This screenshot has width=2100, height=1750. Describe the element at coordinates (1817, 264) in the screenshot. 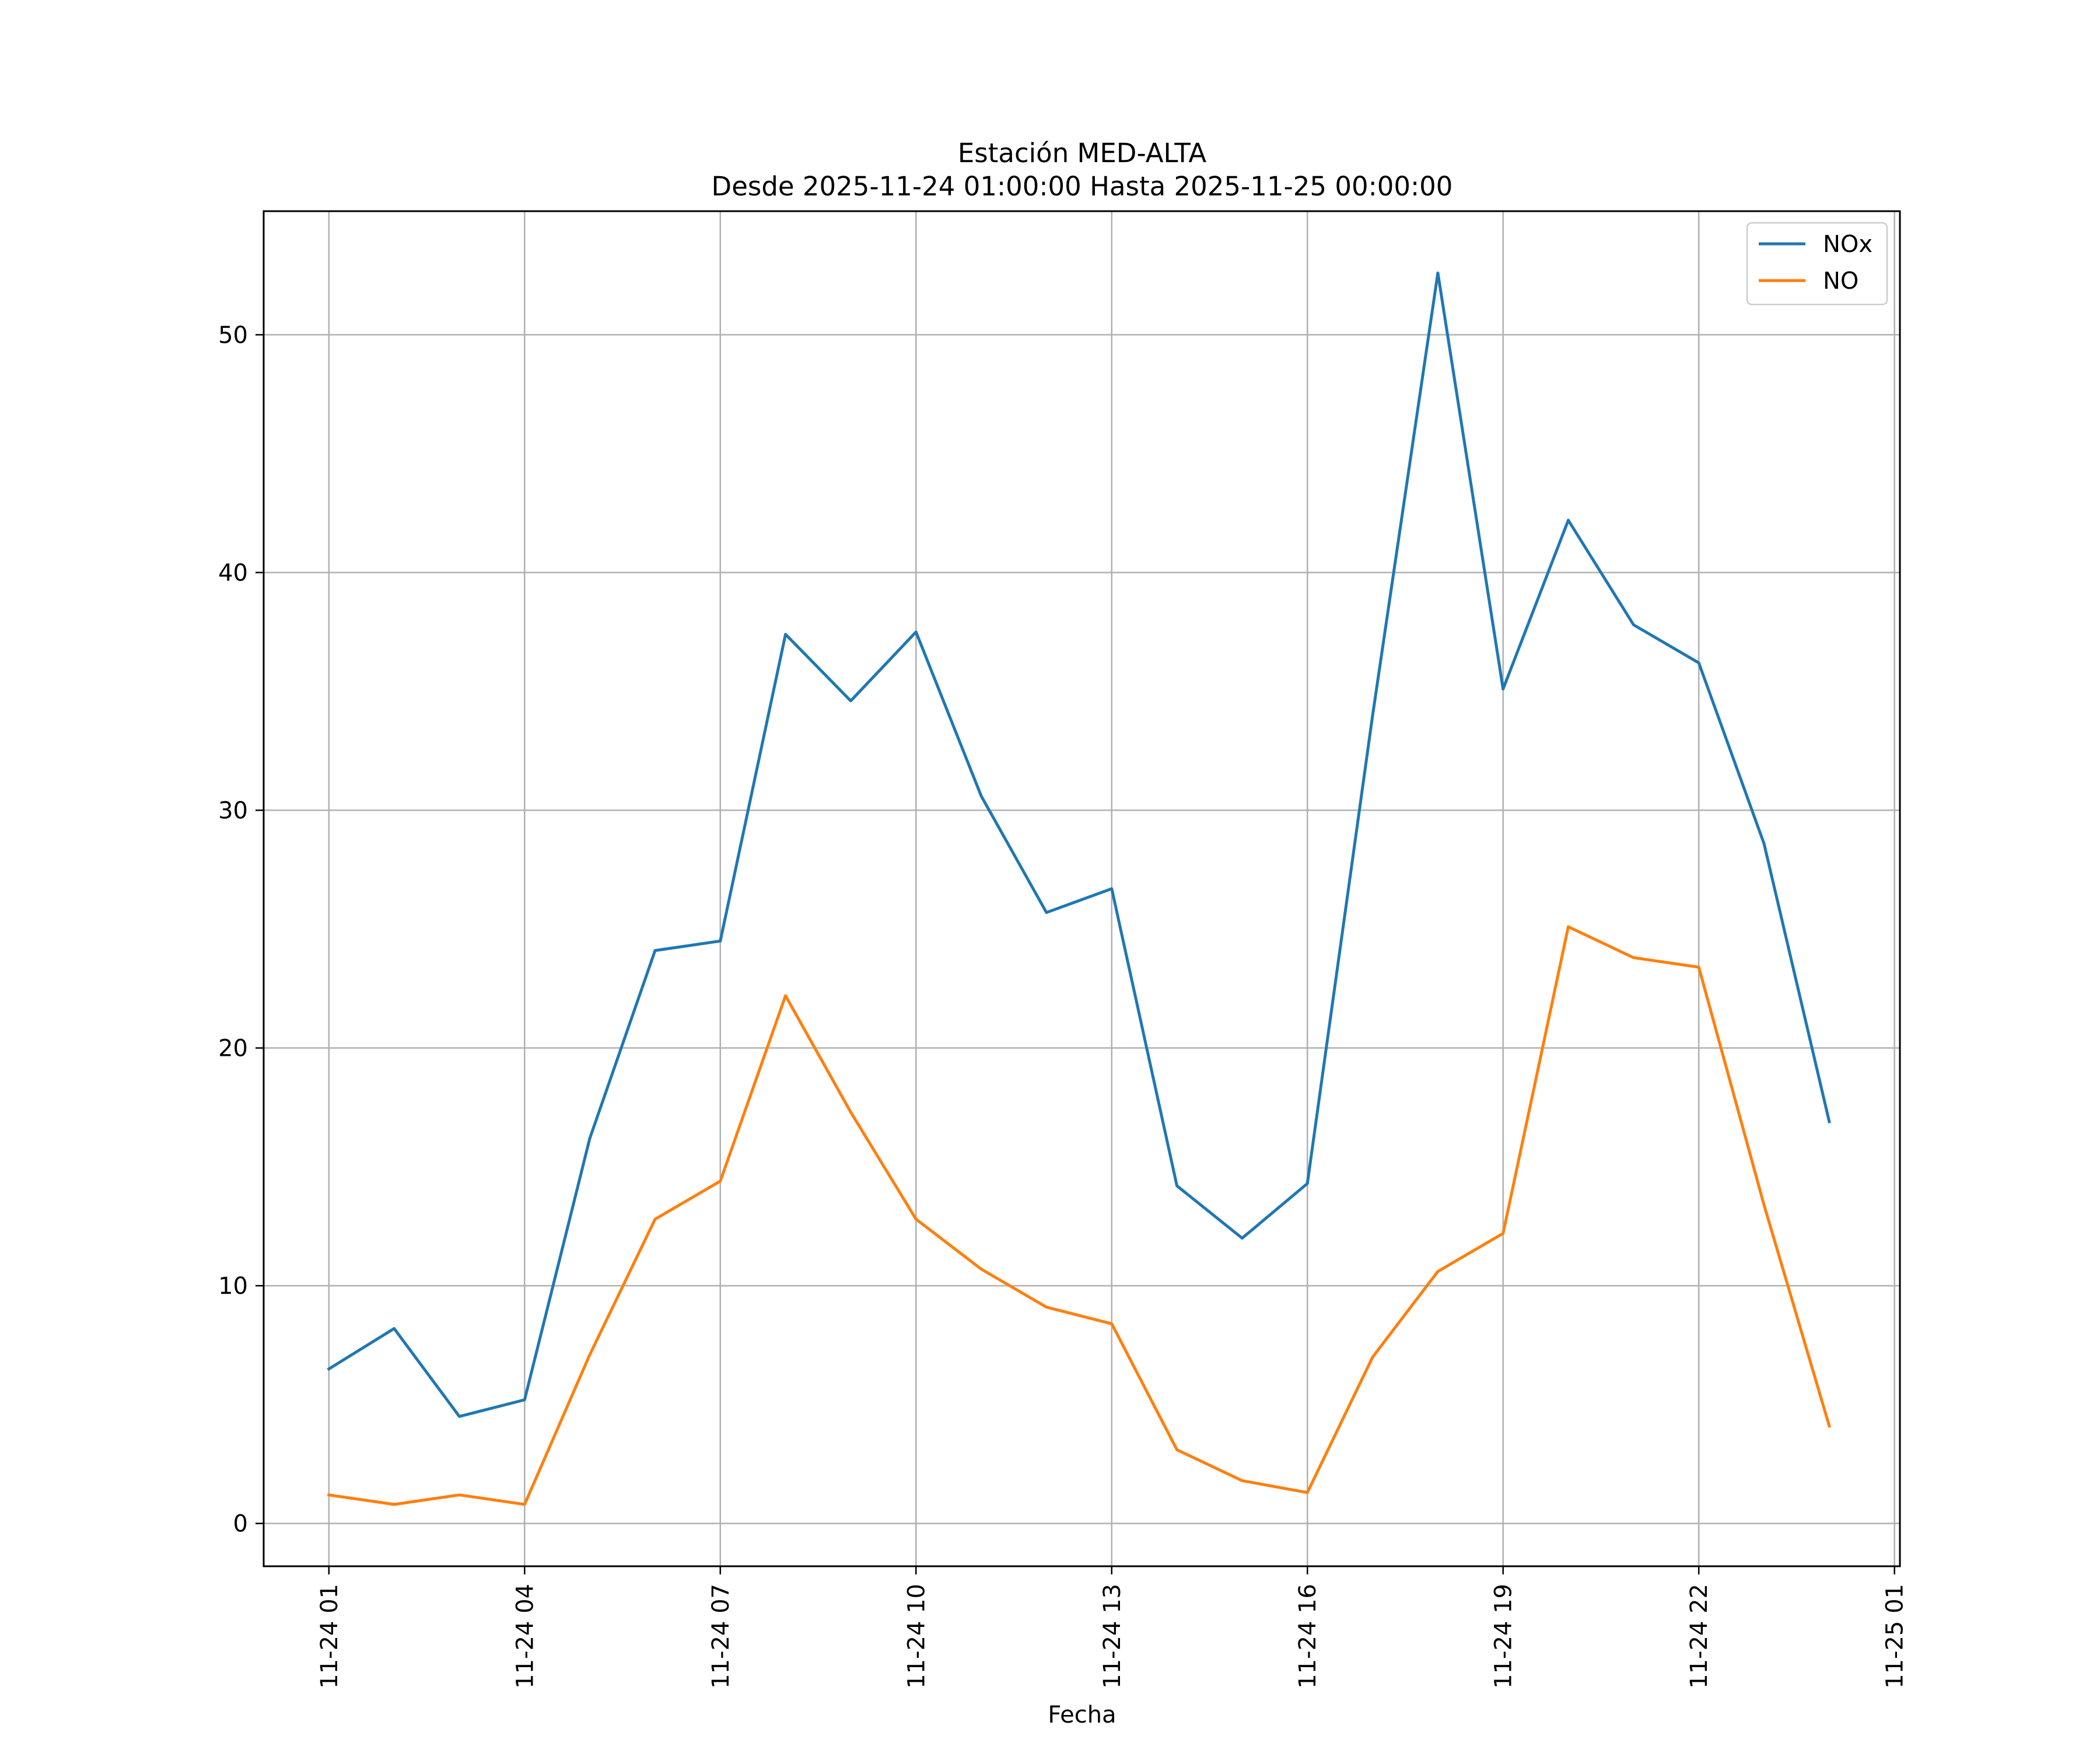

I see `legend: NOx NO` at that location.